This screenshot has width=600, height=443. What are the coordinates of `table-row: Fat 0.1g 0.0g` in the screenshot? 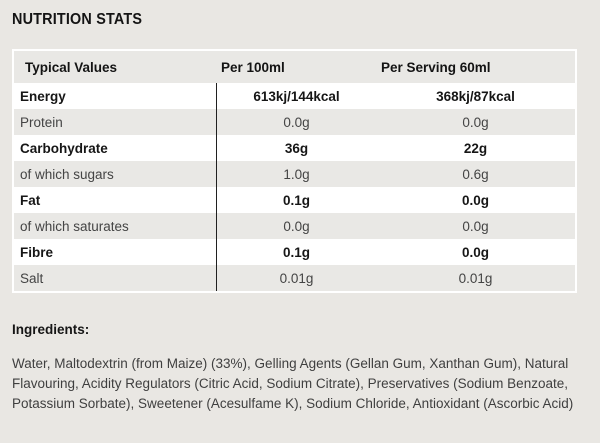 It's located at (294, 200).